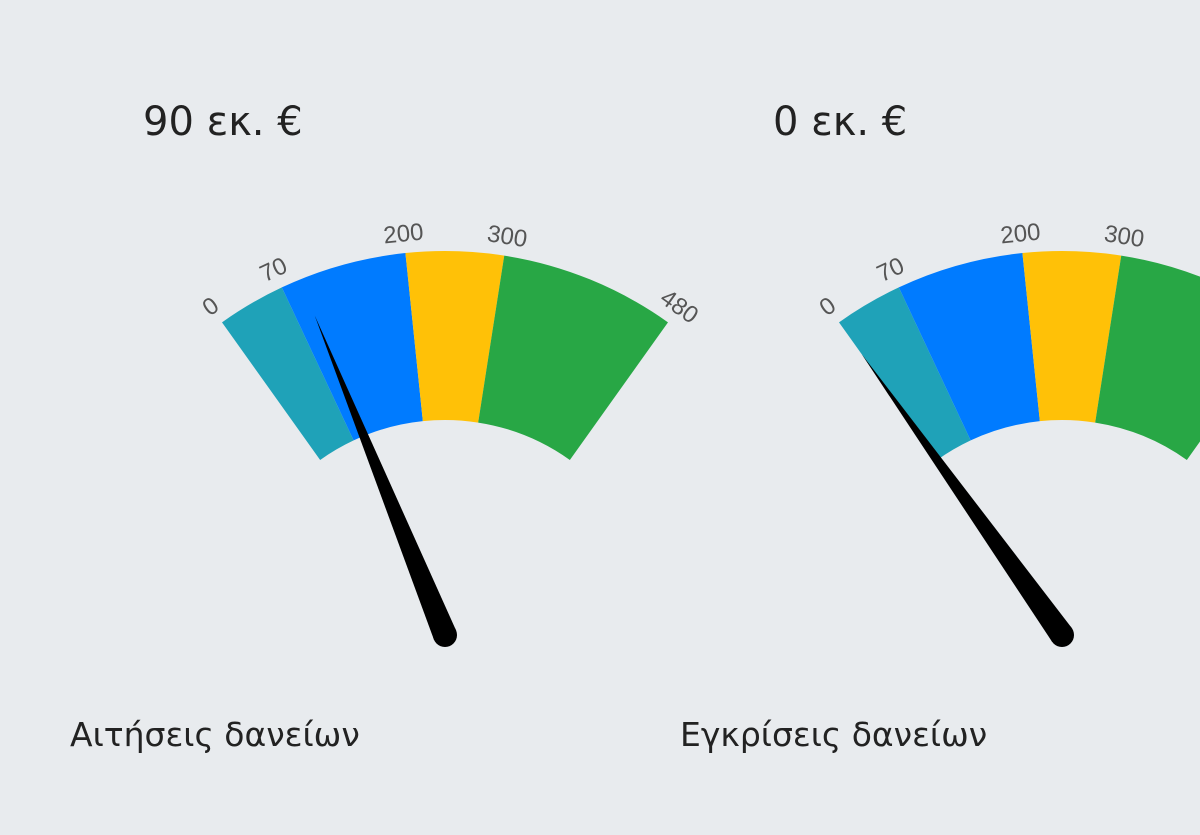 The image size is (1200, 835). Describe the element at coordinates (223, 122) in the screenshot. I see `gauge-value: 90 εκ. €` at that location.